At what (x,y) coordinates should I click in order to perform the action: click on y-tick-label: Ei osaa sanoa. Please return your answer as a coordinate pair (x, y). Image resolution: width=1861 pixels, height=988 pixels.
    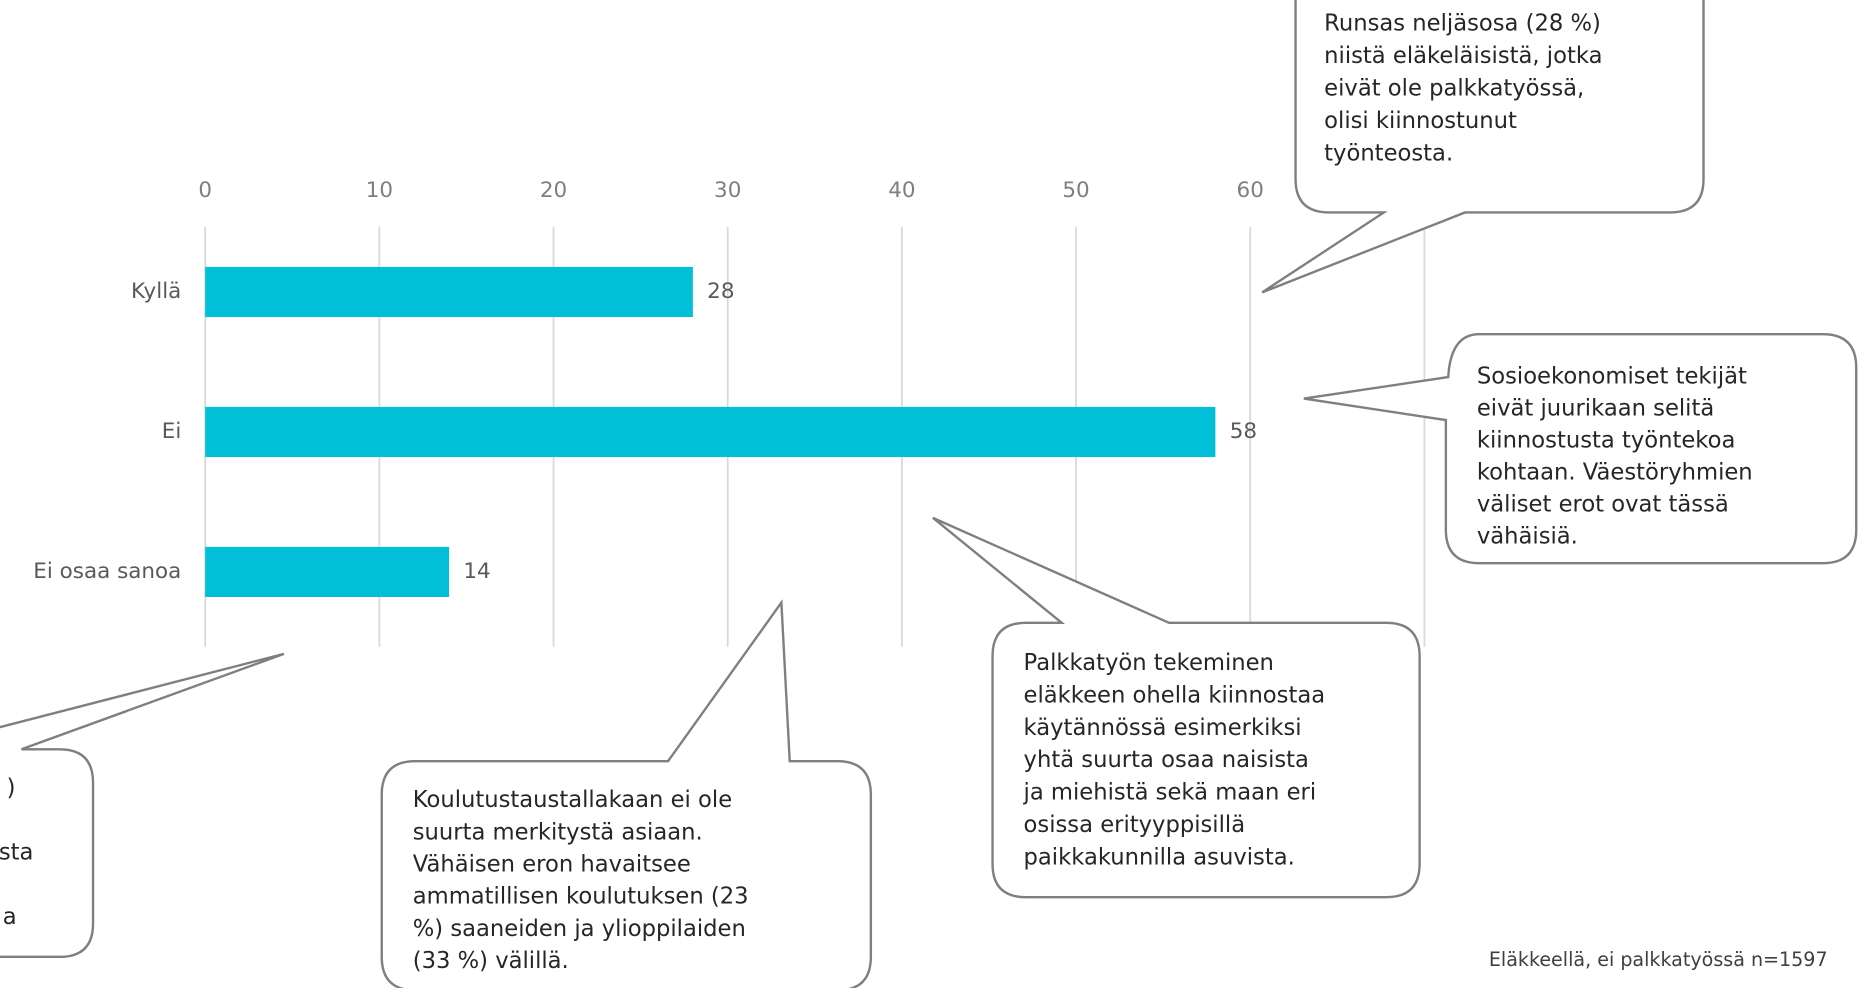
    Looking at the image, I should click on (107, 571).